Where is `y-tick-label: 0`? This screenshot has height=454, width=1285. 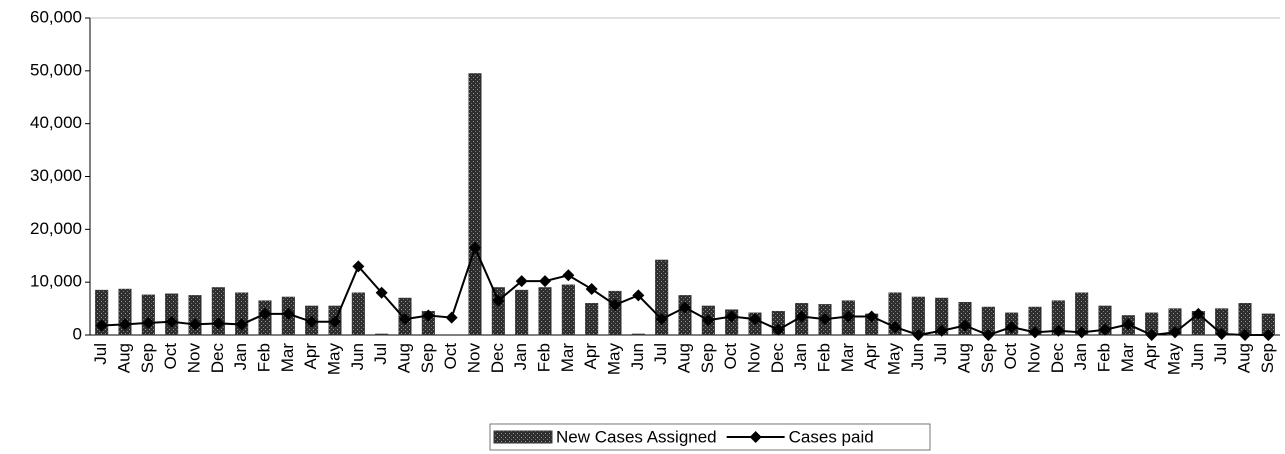
y-tick-label: 0 is located at coordinates (77, 333).